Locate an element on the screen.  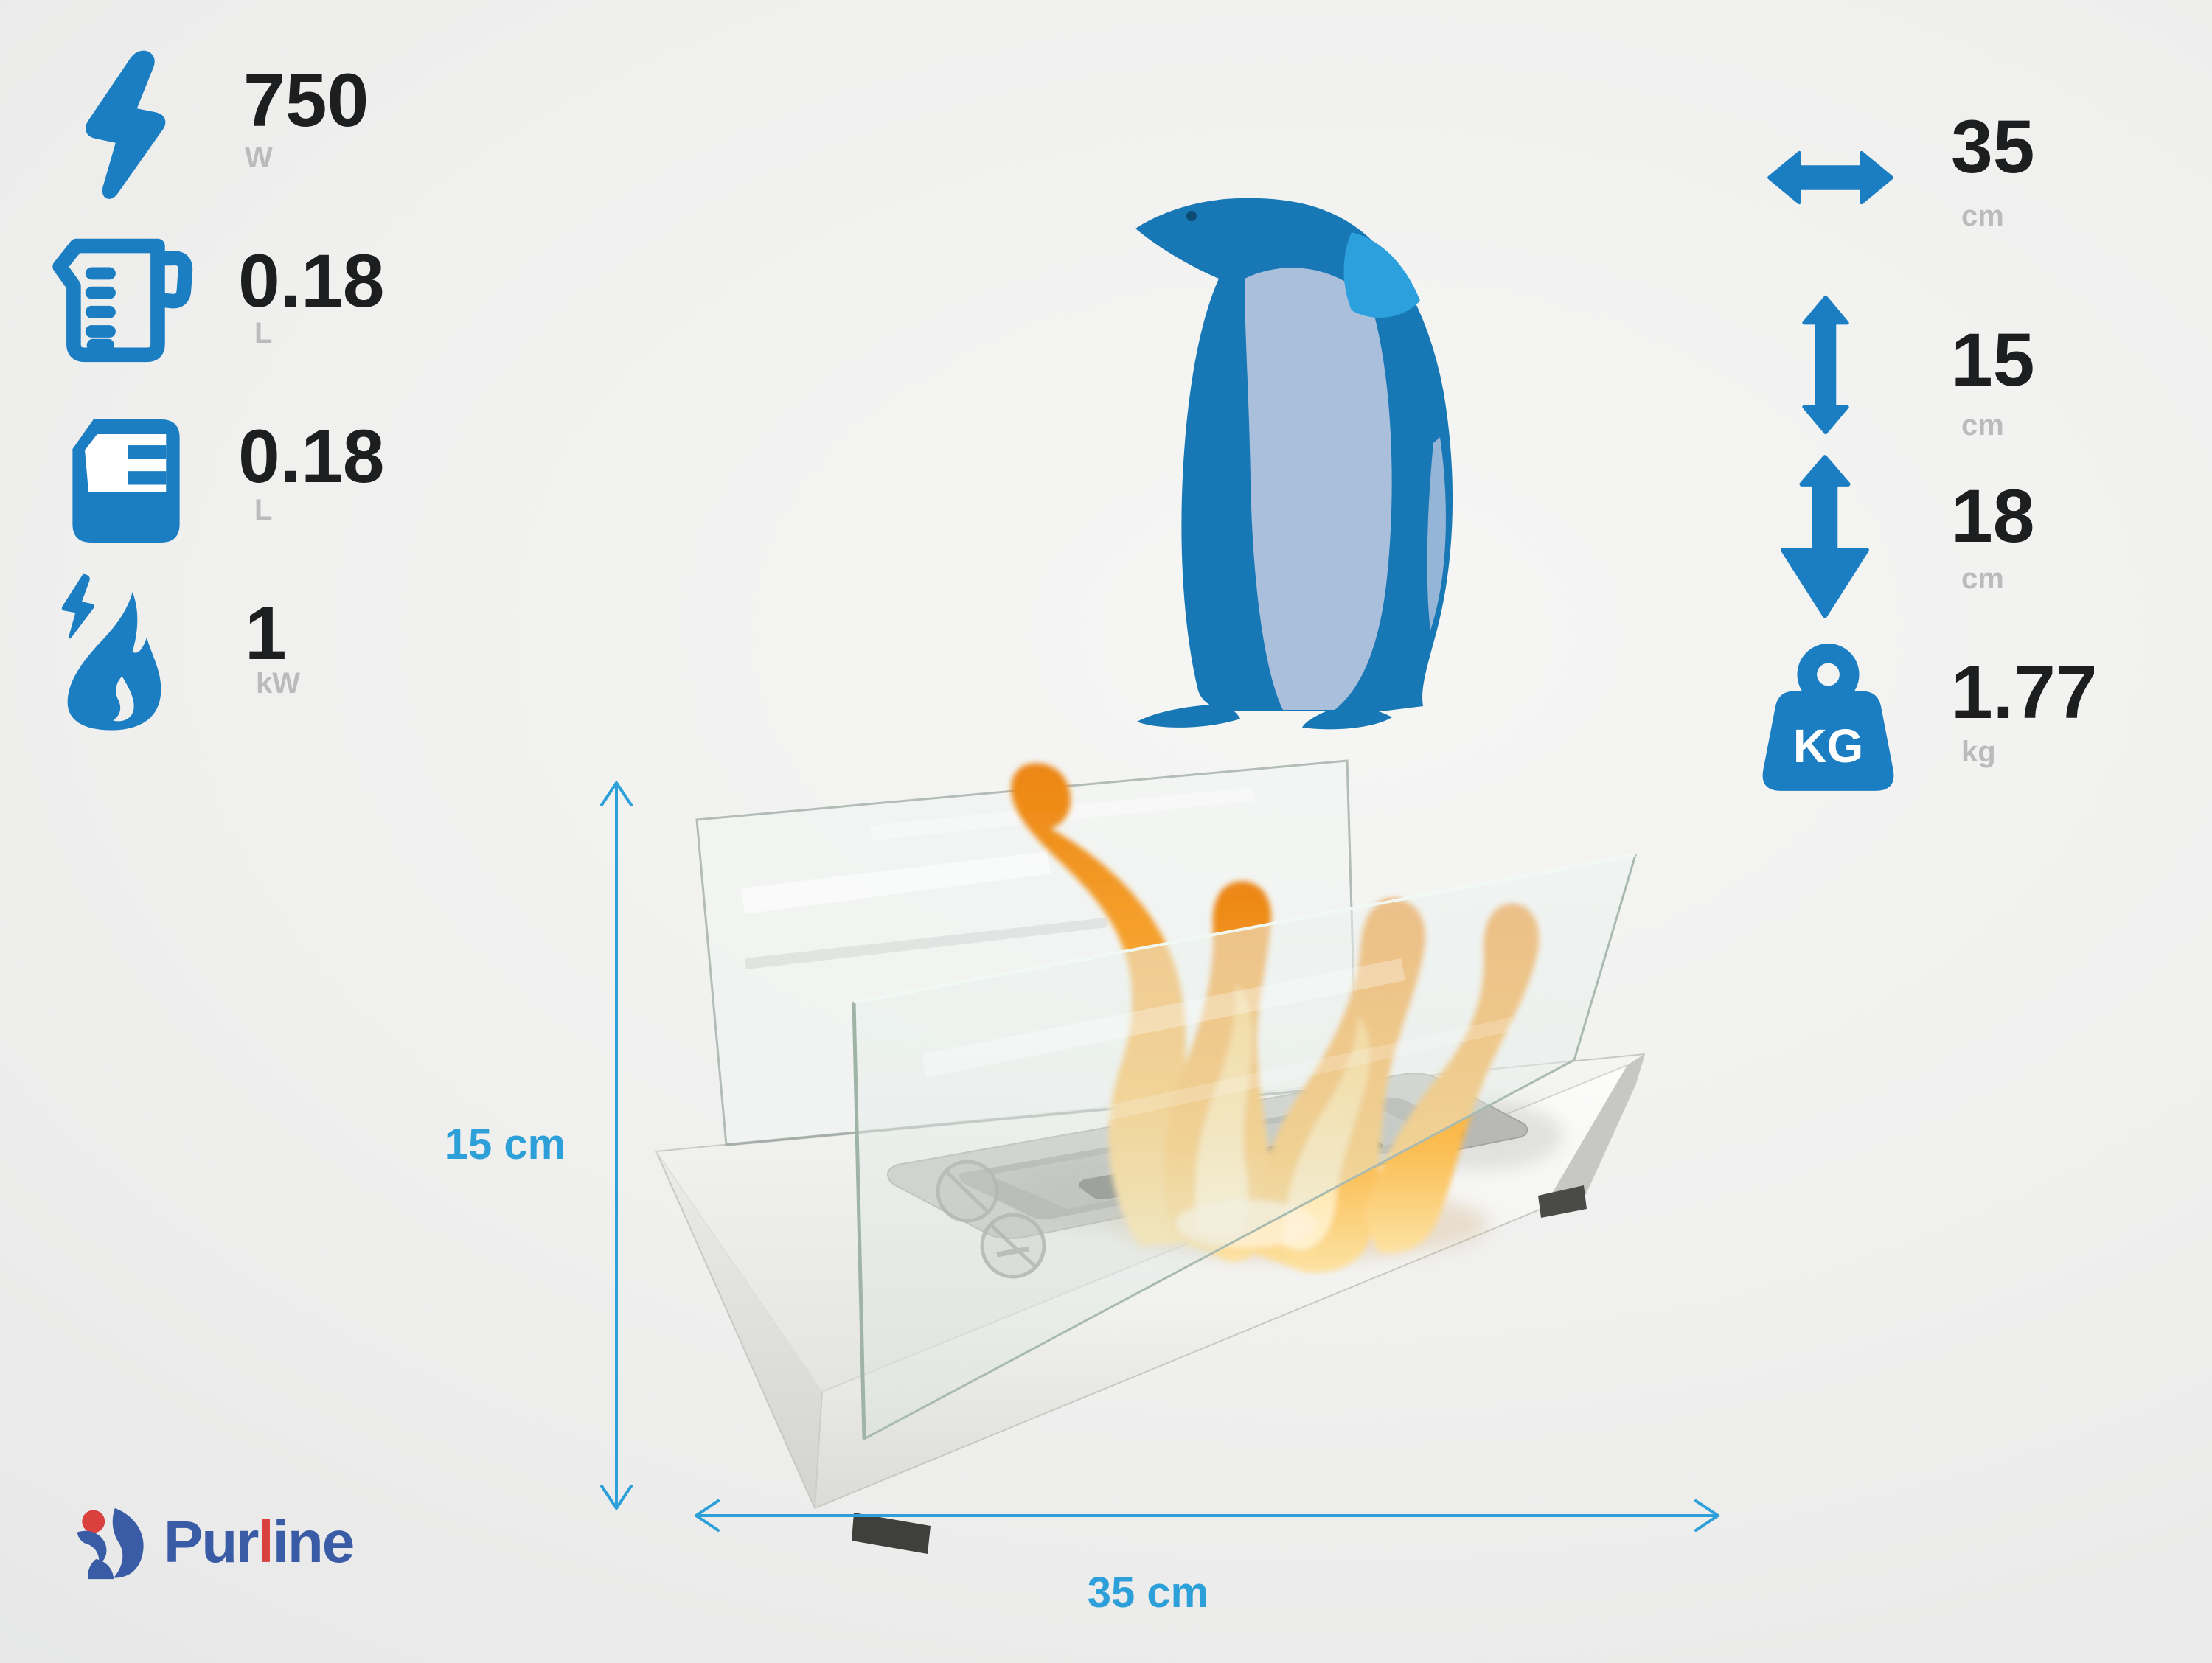
volume-value: 0.18 is located at coordinates (311, 281).